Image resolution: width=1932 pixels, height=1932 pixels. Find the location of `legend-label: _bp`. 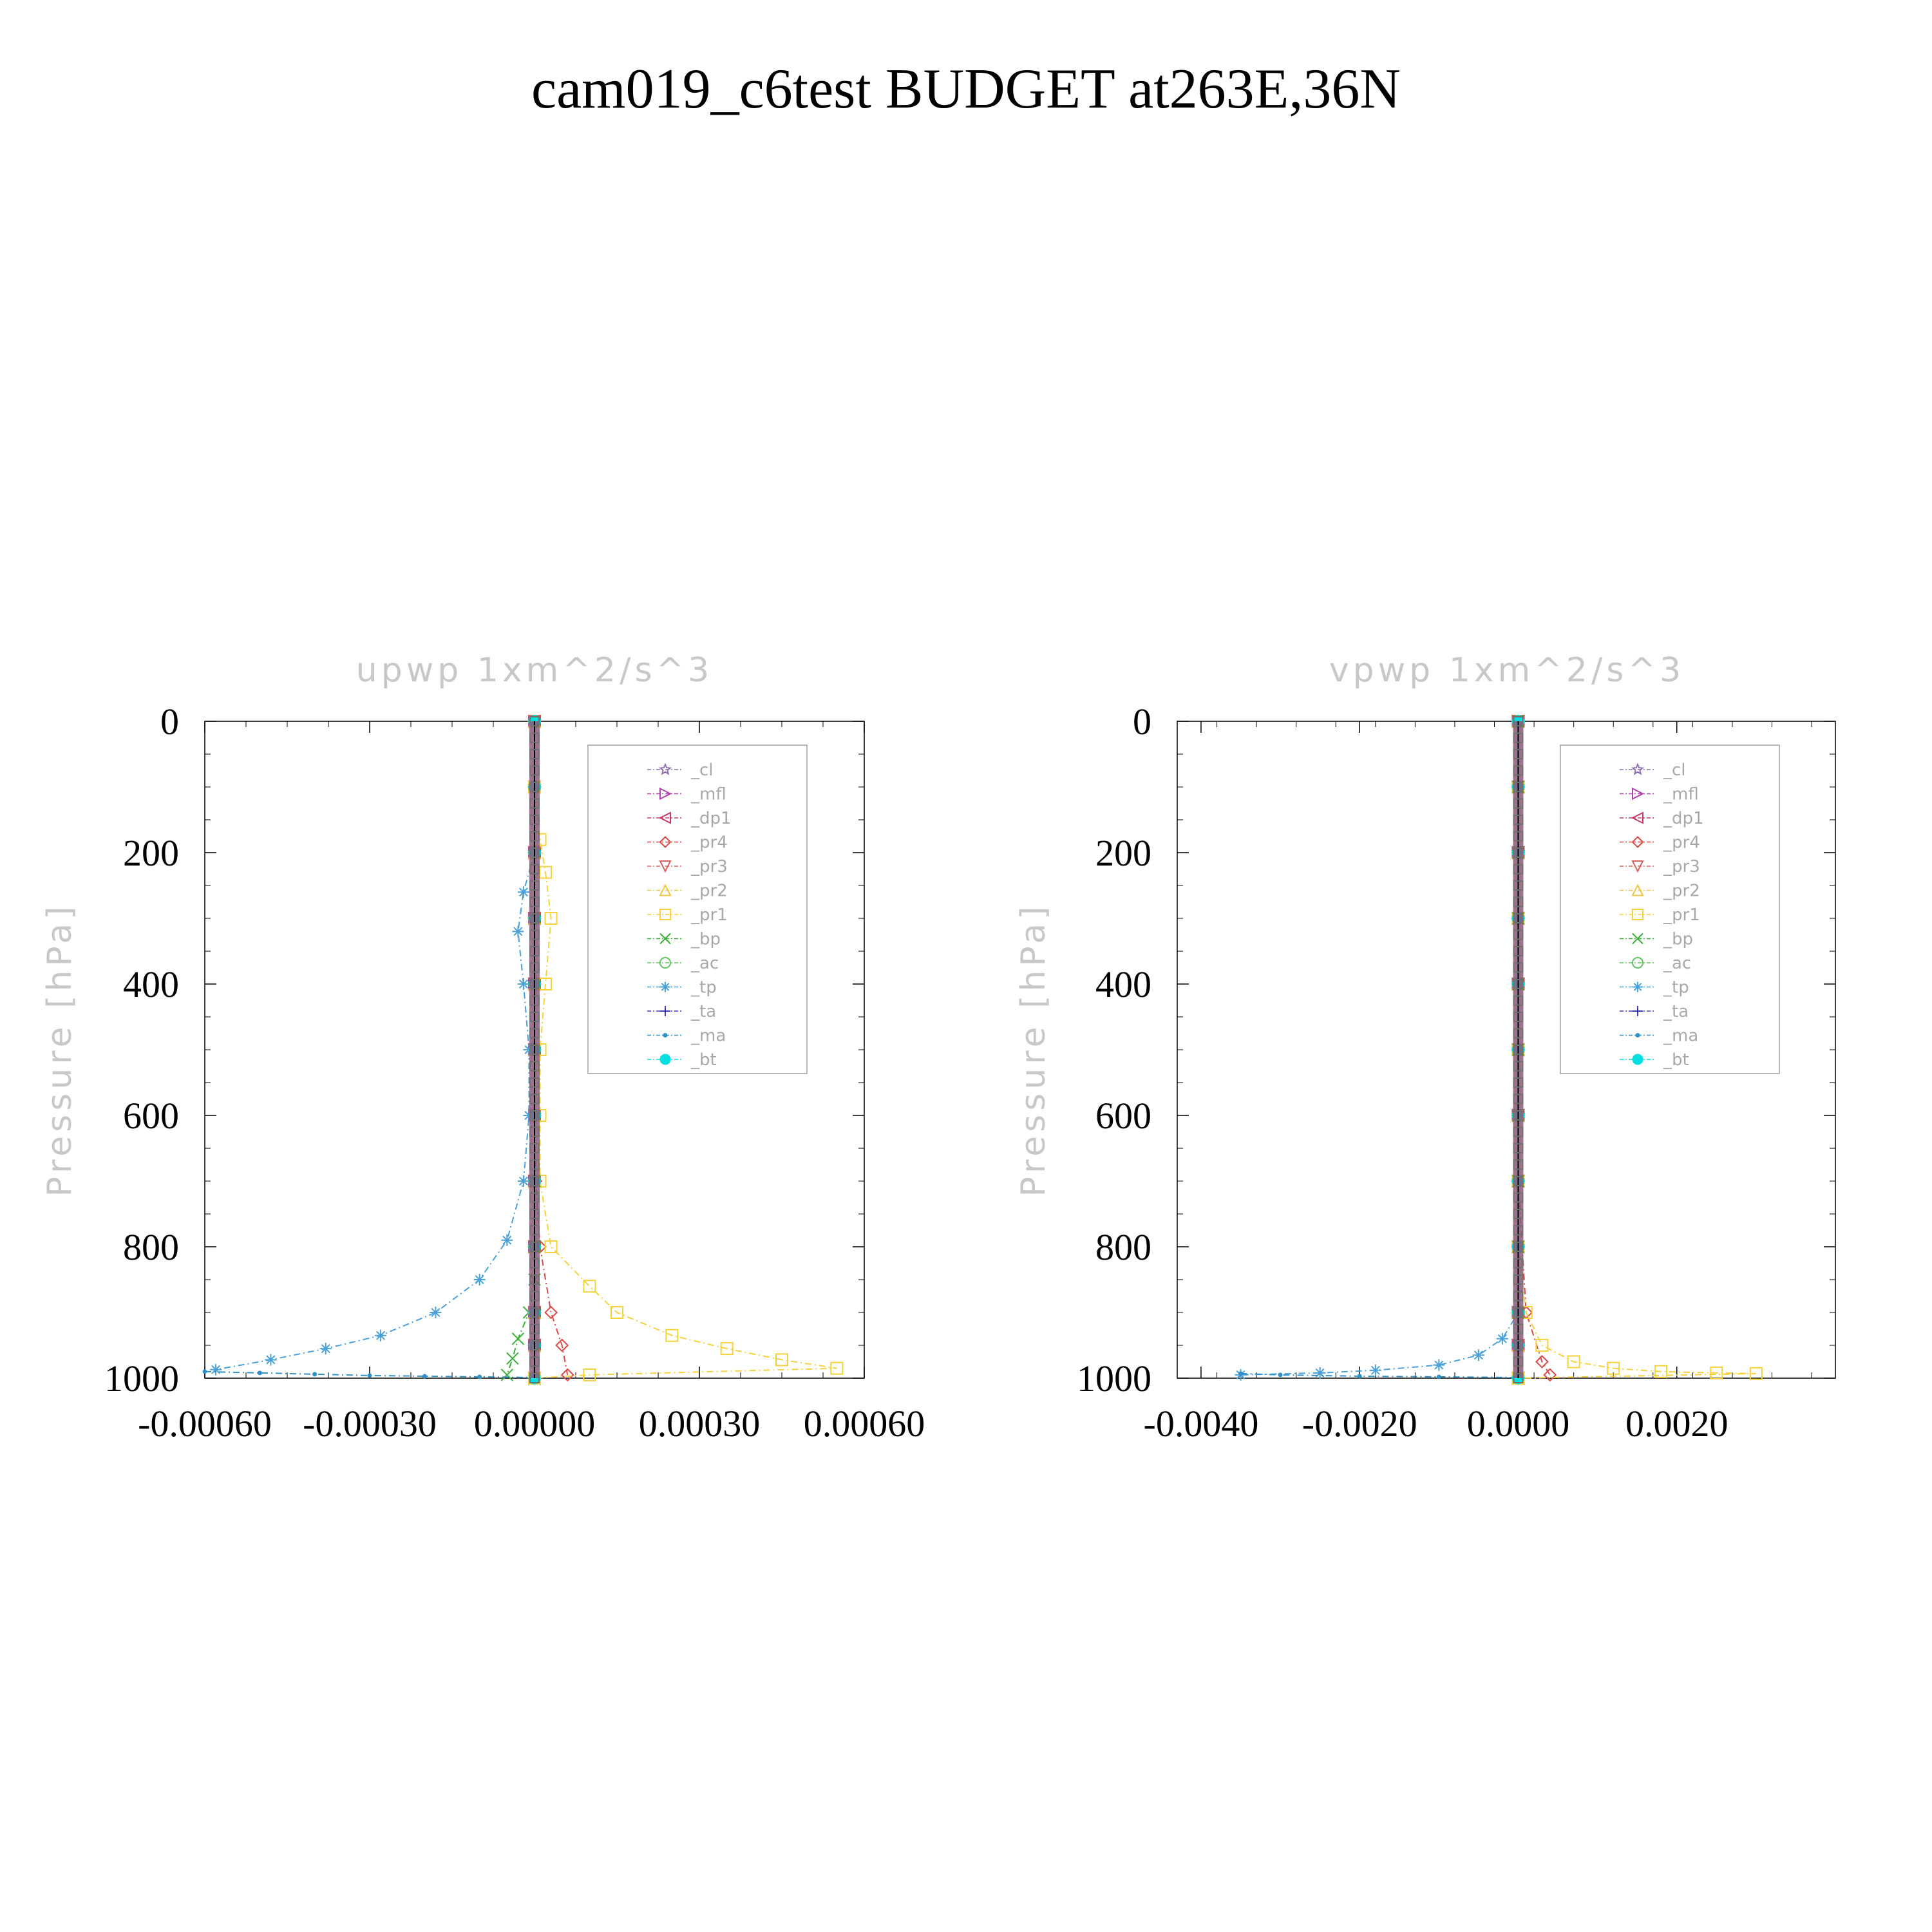

legend-label: _bp is located at coordinates (1678, 940).